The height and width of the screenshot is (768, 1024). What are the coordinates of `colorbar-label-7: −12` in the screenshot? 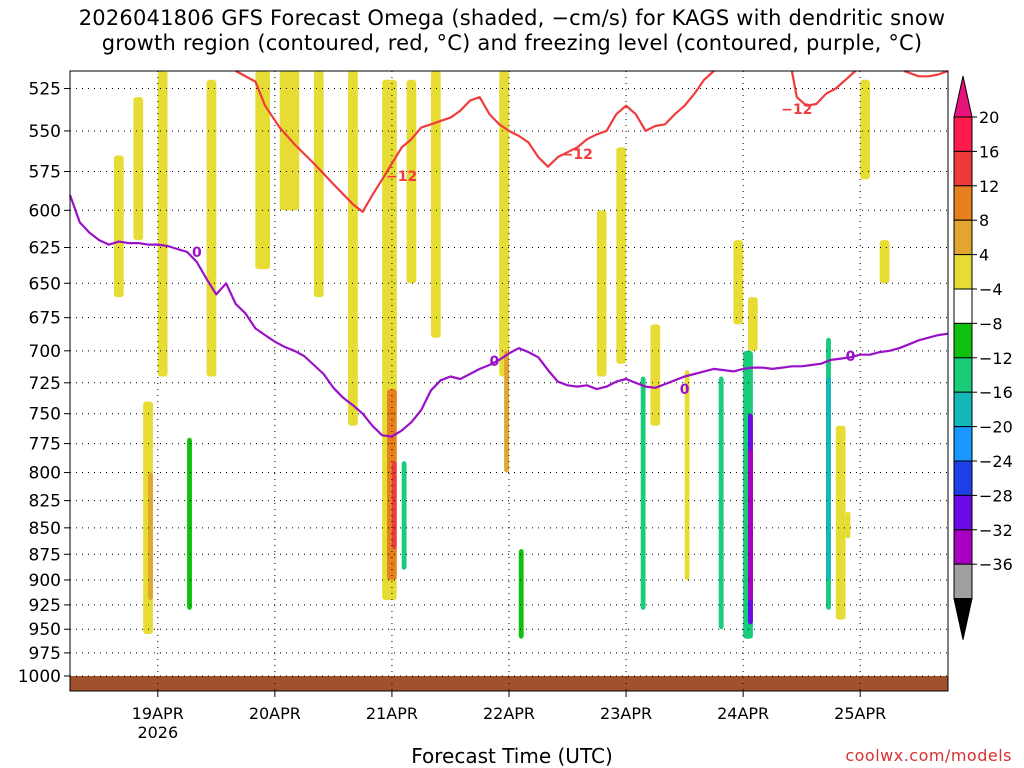 It's located at (996, 358).